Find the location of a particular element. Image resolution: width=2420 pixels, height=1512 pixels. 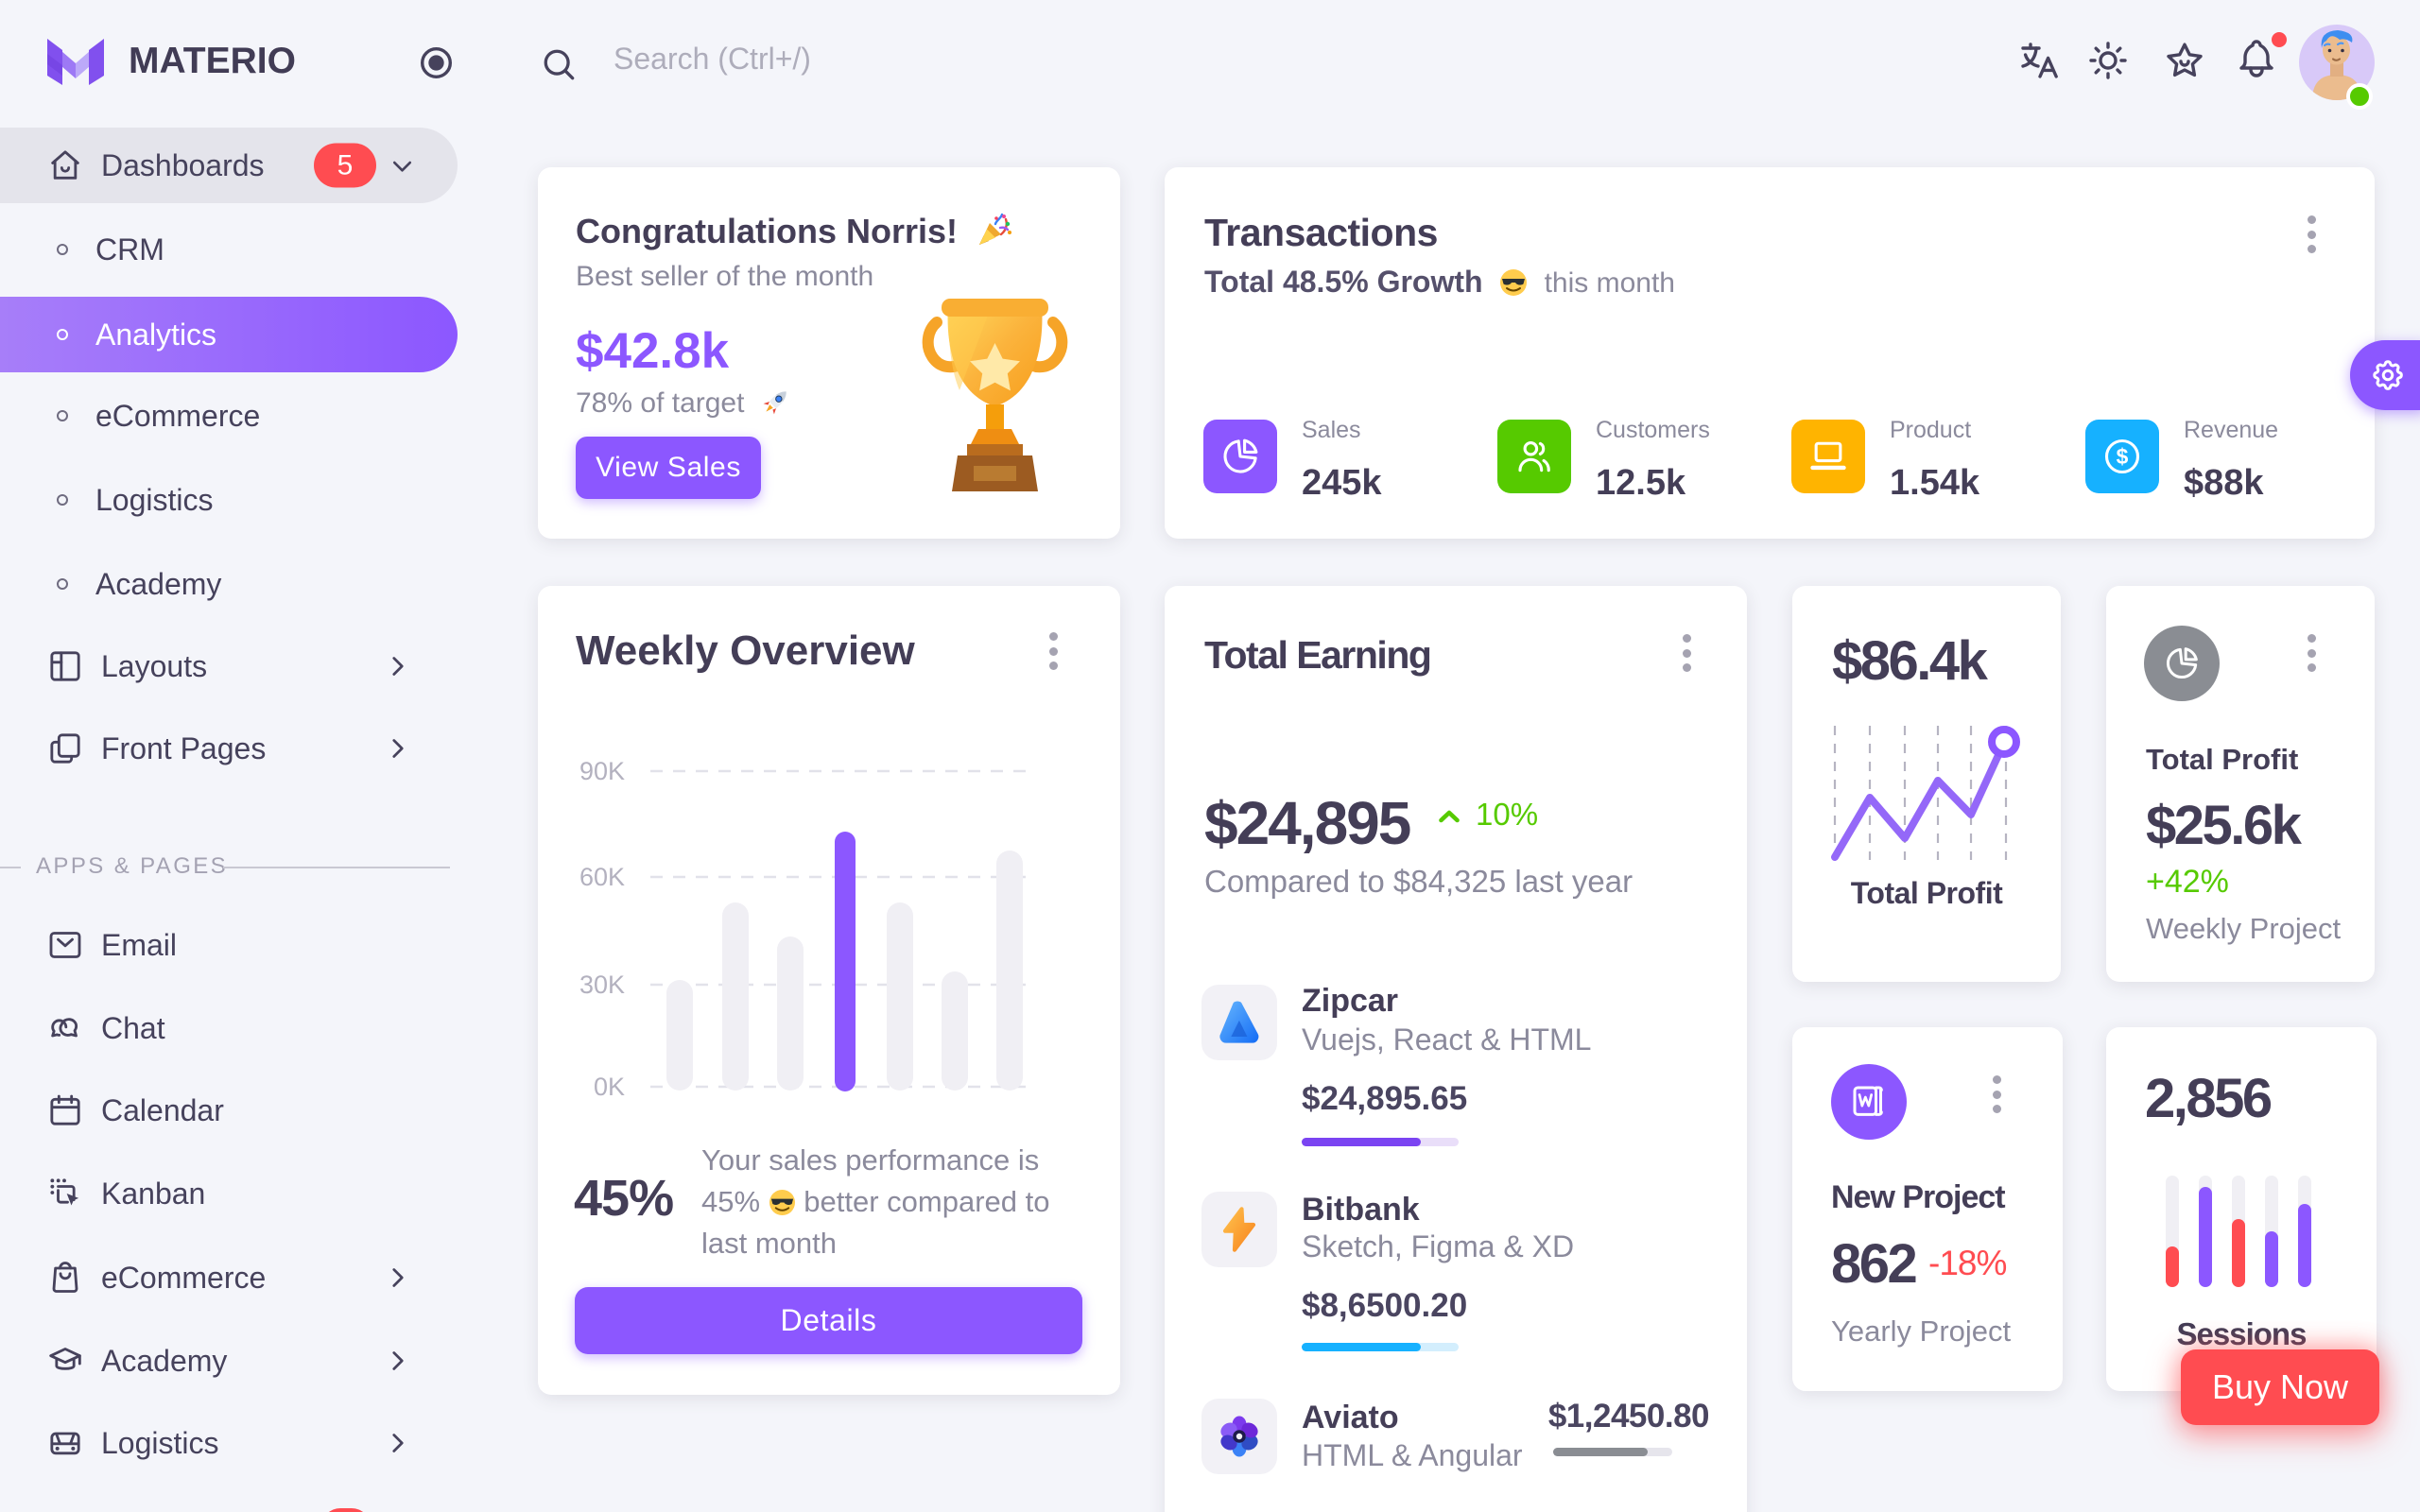

svg-text: 60K is located at coordinates (602, 877).